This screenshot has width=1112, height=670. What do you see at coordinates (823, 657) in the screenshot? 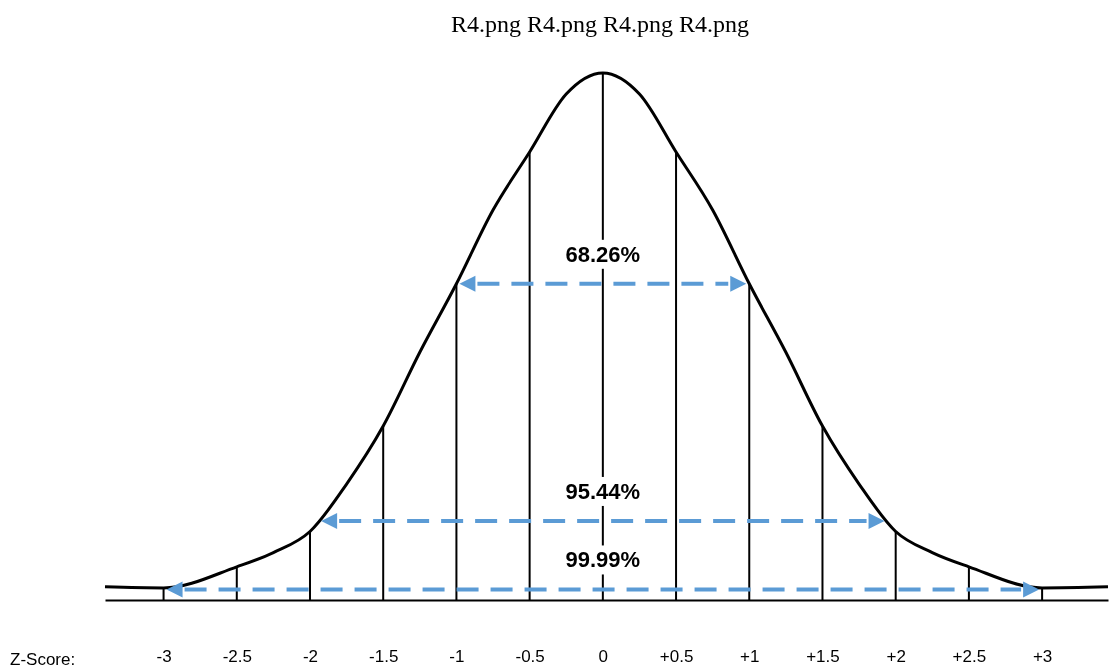
I see `x-tick-label: +1.5` at bounding box center [823, 657].